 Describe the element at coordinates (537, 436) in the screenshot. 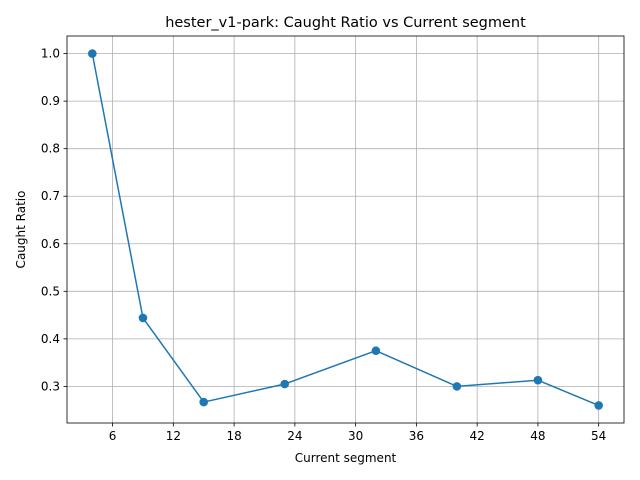

I see `x-tick-label: 48` at that location.